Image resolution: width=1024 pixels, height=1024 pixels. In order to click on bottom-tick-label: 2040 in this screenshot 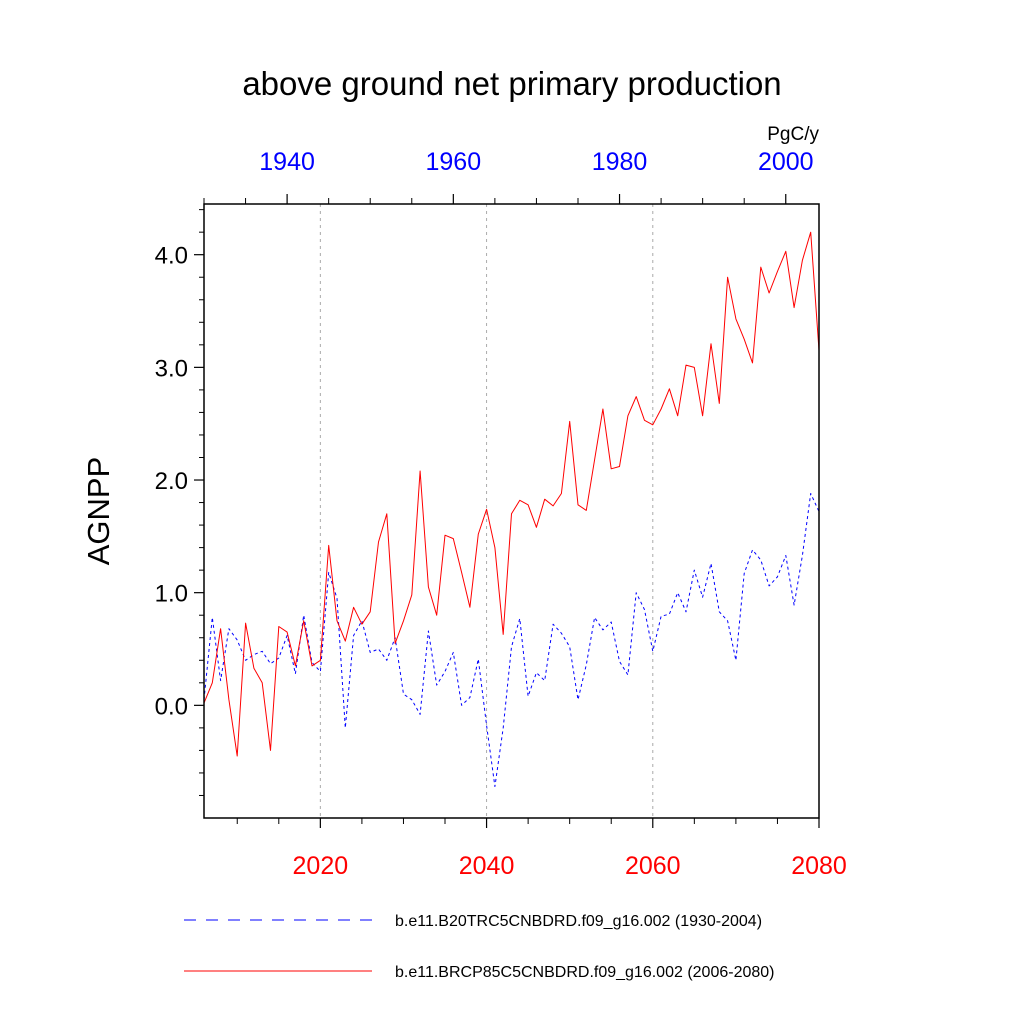, I will do `click(487, 866)`.